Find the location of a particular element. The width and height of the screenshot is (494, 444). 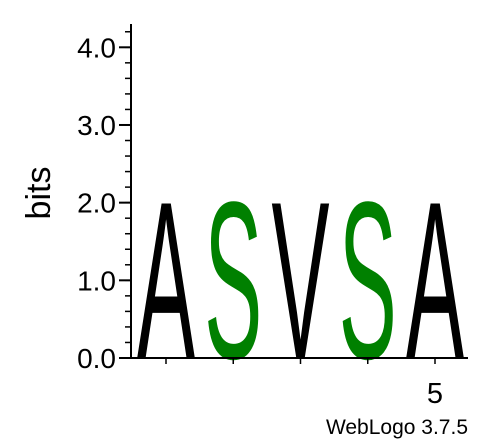

logo-letter-A-pos-5: A is located at coordinates (435, 281).